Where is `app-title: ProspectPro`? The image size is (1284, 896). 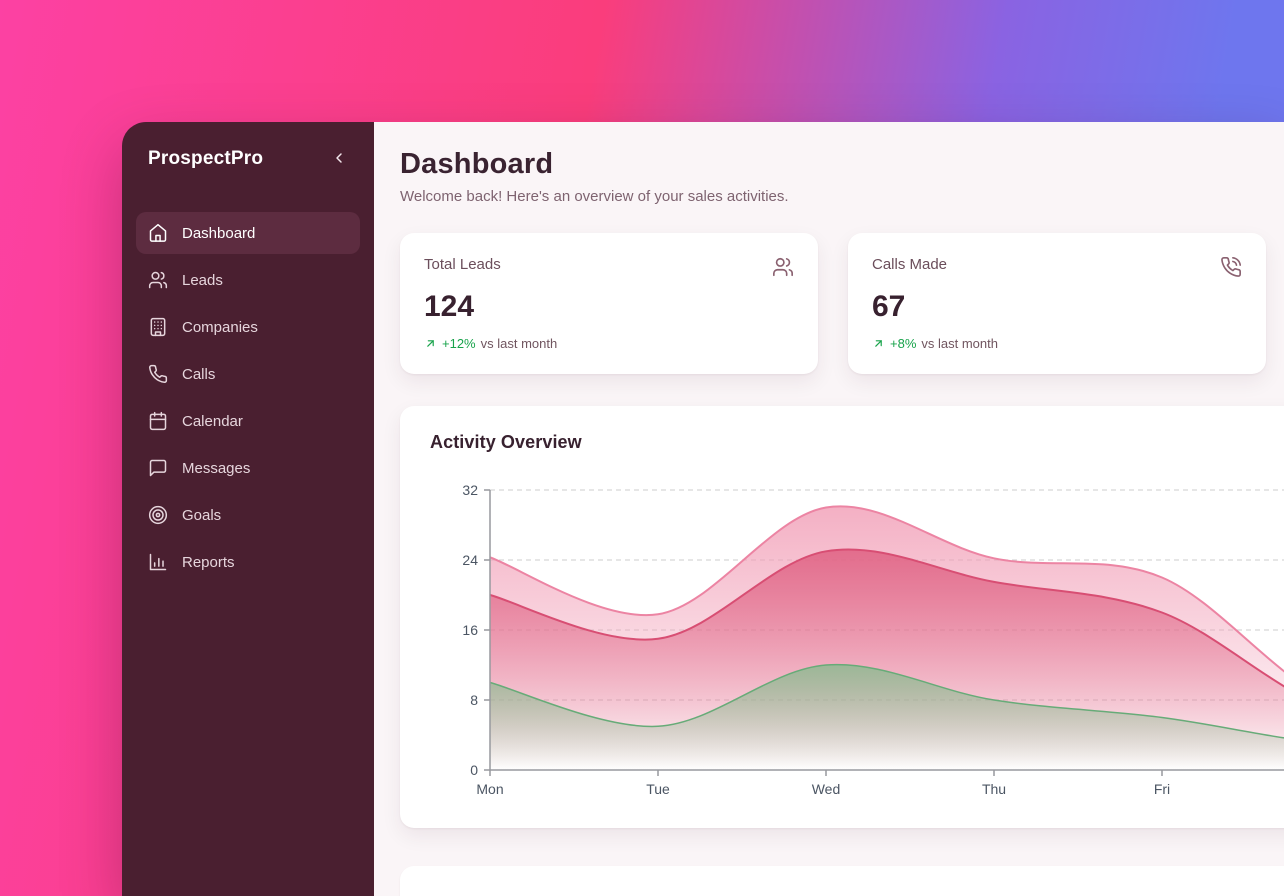
app-title: ProspectPro is located at coordinates (206, 158).